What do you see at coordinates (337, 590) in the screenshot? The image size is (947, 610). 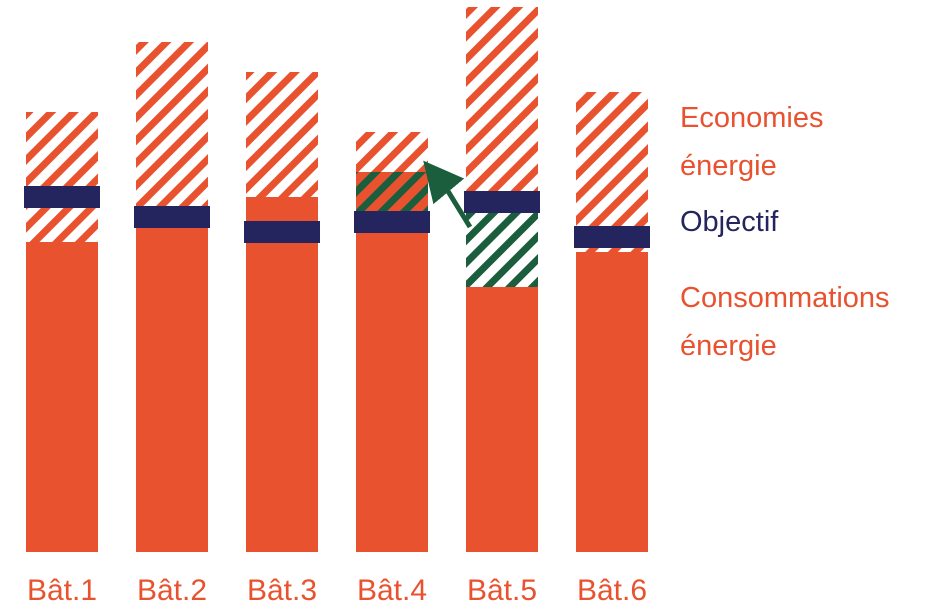 I see `x-axis-tick-labels: Bât.1 Bât.2 Bât.3 Bât.4 Bât.5 Bât.6` at bounding box center [337, 590].